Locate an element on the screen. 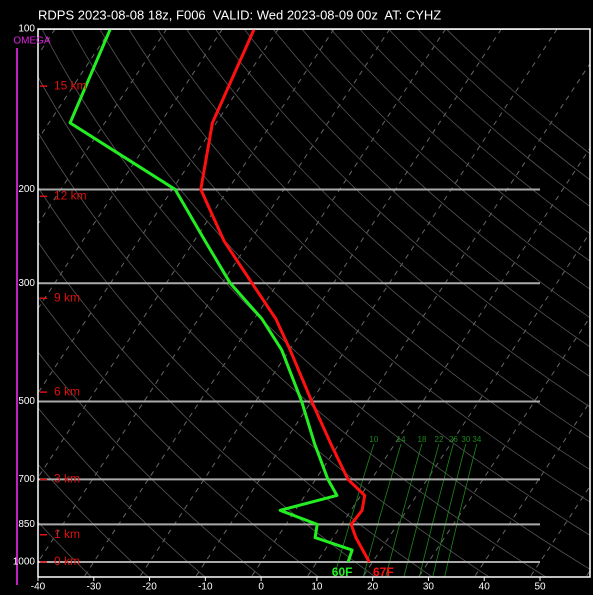 The image size is (593, 595). surface-label: 60F is located at coordinates (342, 572).